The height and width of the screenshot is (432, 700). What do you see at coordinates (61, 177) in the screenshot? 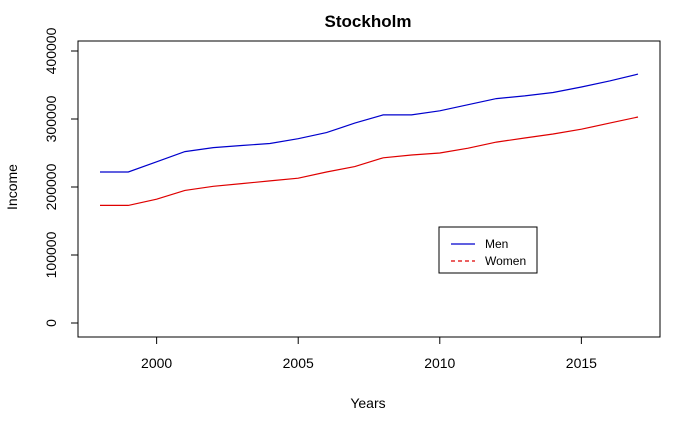
I see `y-axis: 0 100000 200000 300000 400000` at bounding box center [61, 177].